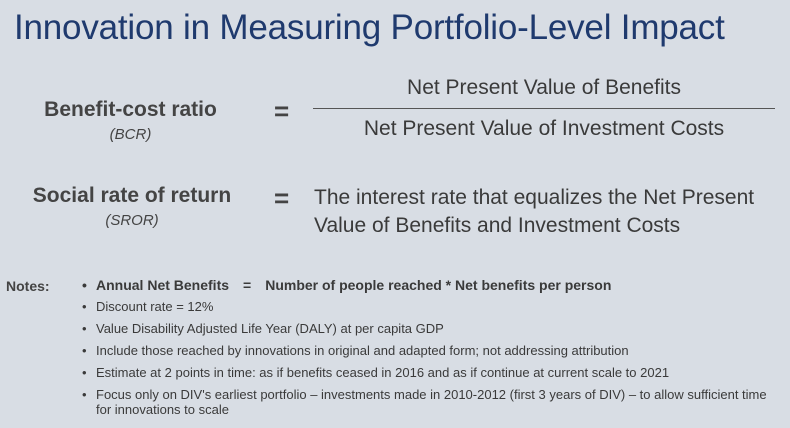  I want to click on notes-label: Notes:, so click(28, 286).